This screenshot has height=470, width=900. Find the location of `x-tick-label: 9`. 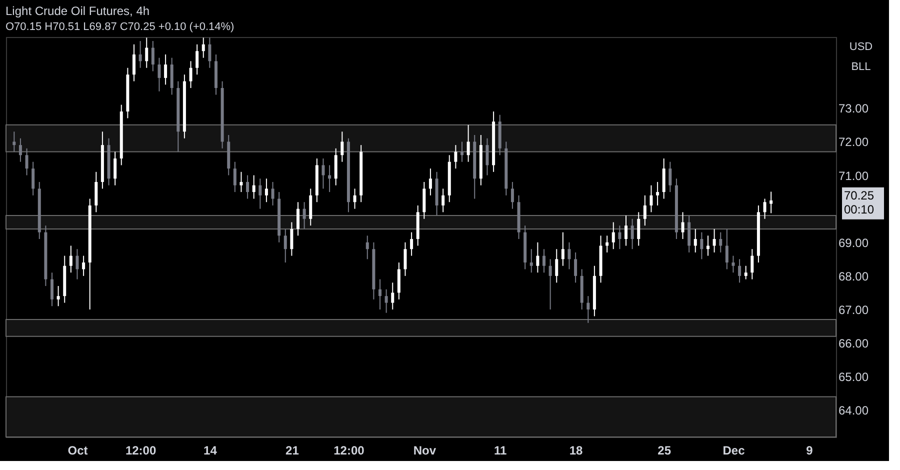

x-tick-label: 9 is located at coordinates (810, 451).